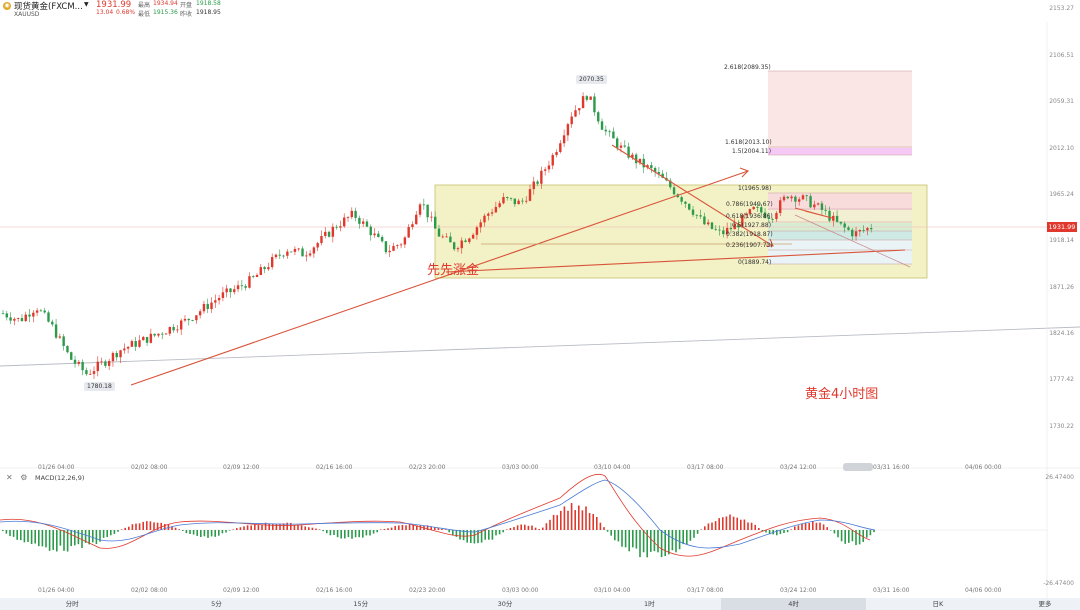 The image size is (1080, 610). Describe the element at coordinates (705, 467) in the screenshot. I see `x-label: 03/17 08:00` at that location.